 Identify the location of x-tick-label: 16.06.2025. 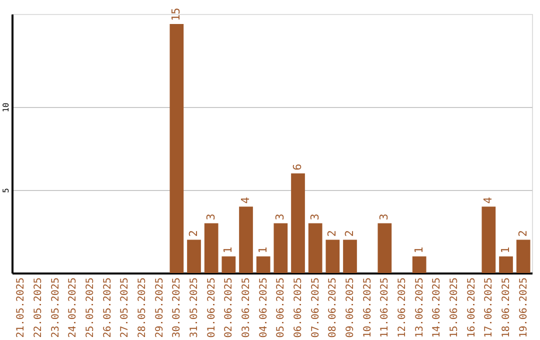
(472, 308).